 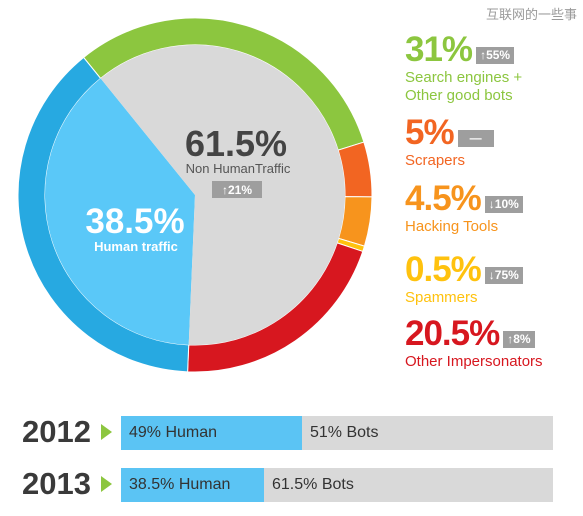 I want to click on legend-label: Other Impersonators, so click(x=474, y=361).